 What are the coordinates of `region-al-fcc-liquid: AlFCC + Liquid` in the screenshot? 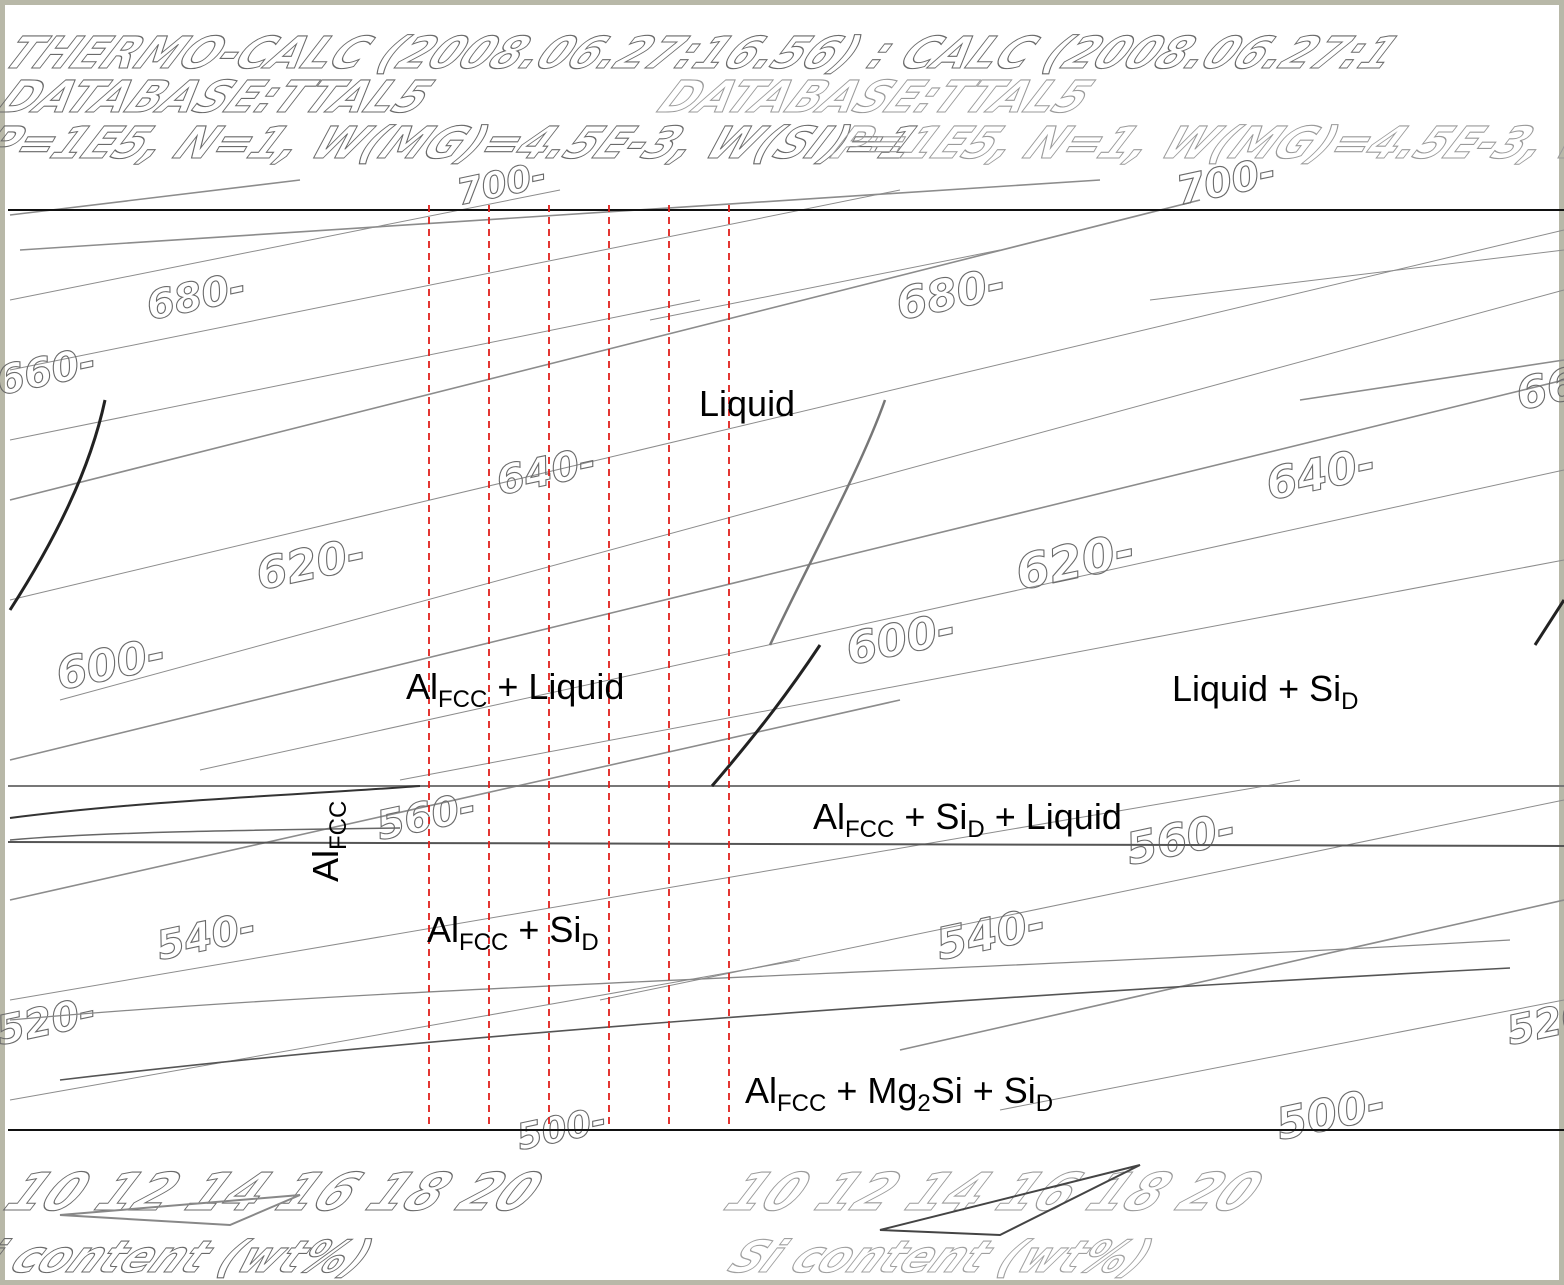 It's located at (515, 689).